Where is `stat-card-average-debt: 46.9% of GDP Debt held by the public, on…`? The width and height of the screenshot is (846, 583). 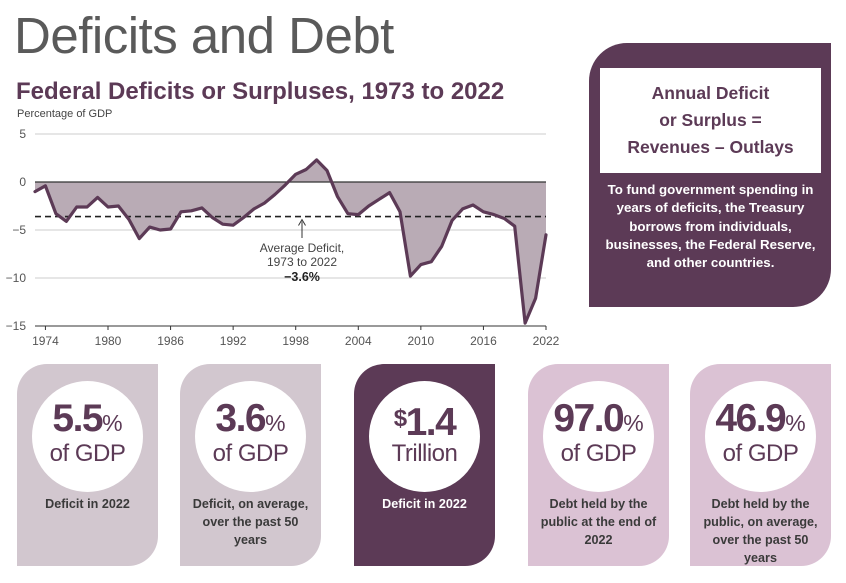
stat-card-average-debt: 46.9% of GDP Debt held by the public, on… is located at coordinates (760, 465).